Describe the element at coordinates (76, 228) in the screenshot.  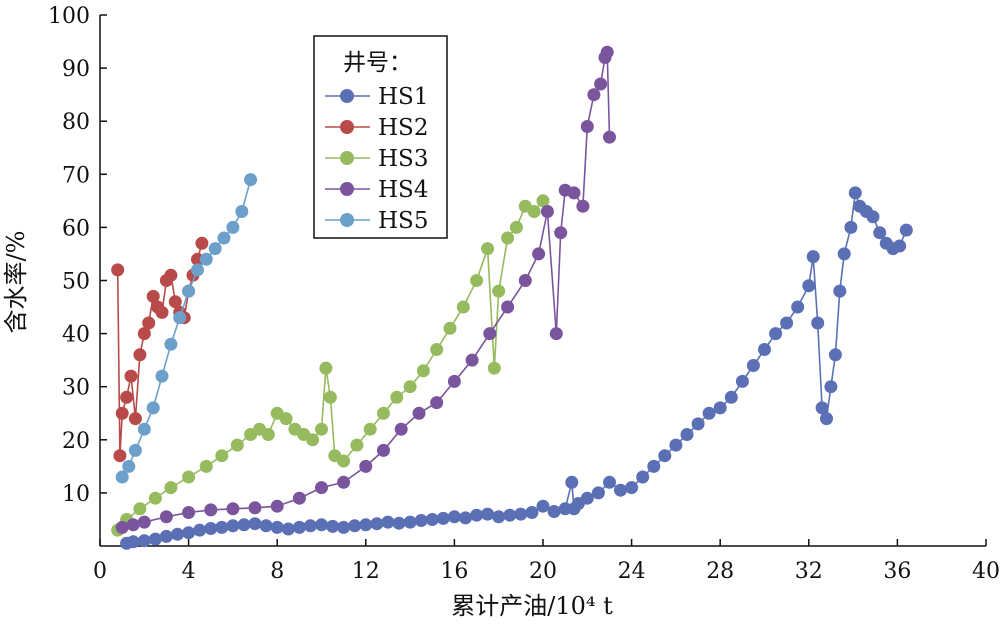
I see `y-tick-label: 60` at that location.